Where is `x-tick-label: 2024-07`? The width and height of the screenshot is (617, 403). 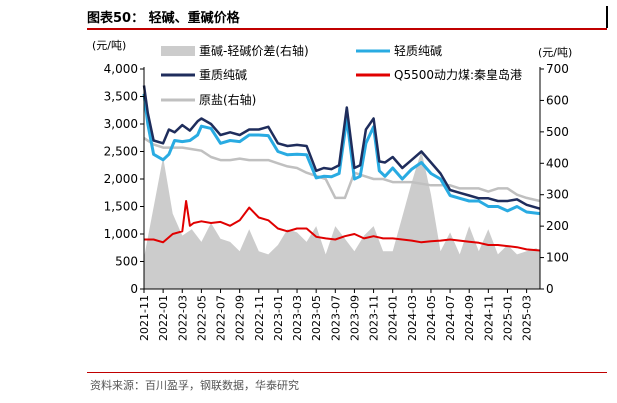 x-tick-label: 2024-07 is located at coordinates (450, 318).